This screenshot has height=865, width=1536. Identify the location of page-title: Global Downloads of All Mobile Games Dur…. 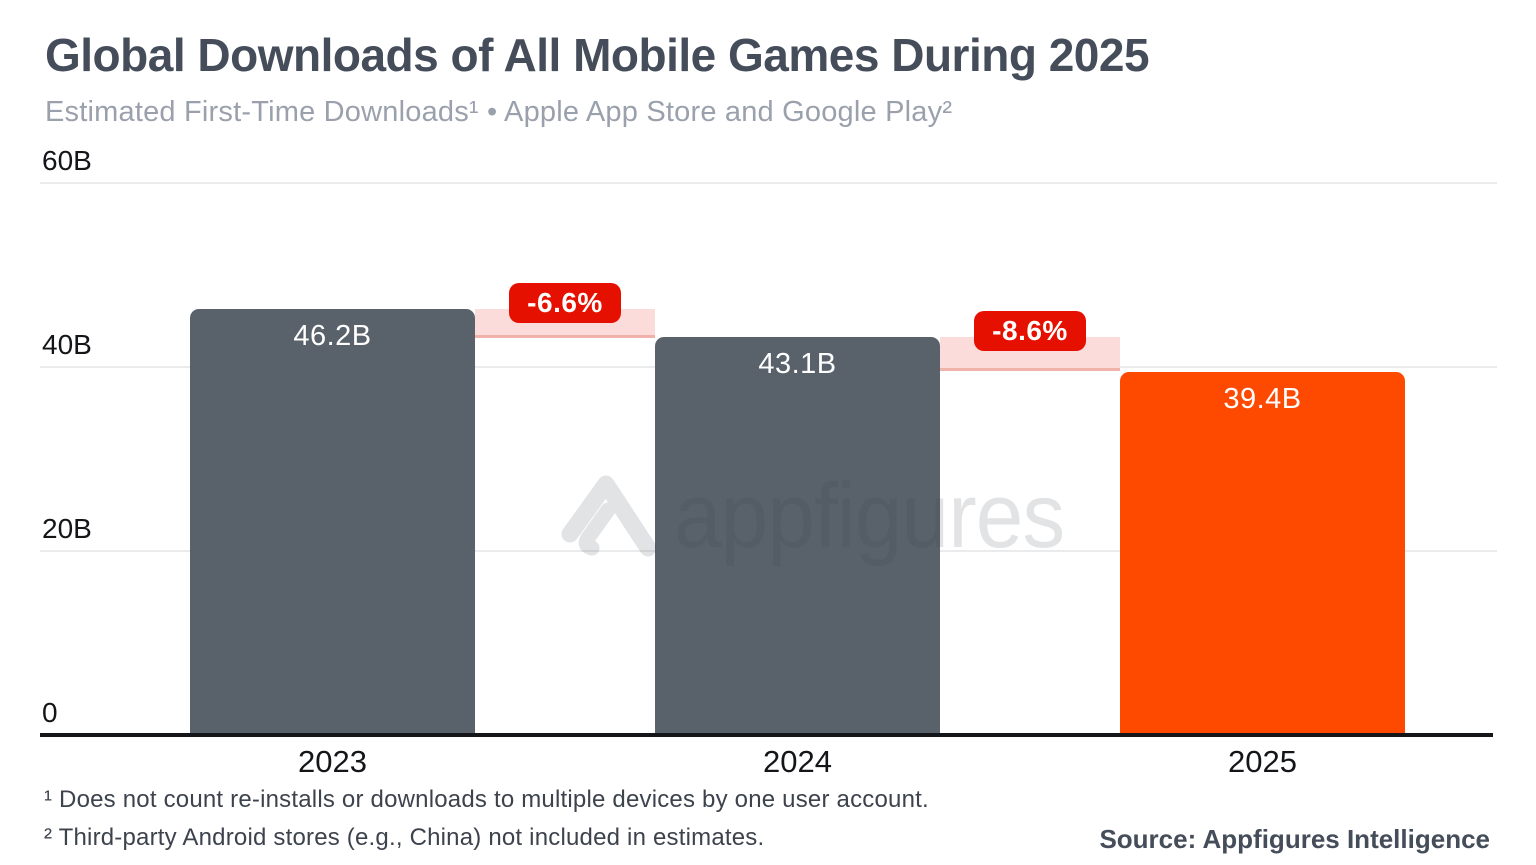
(597, 55).